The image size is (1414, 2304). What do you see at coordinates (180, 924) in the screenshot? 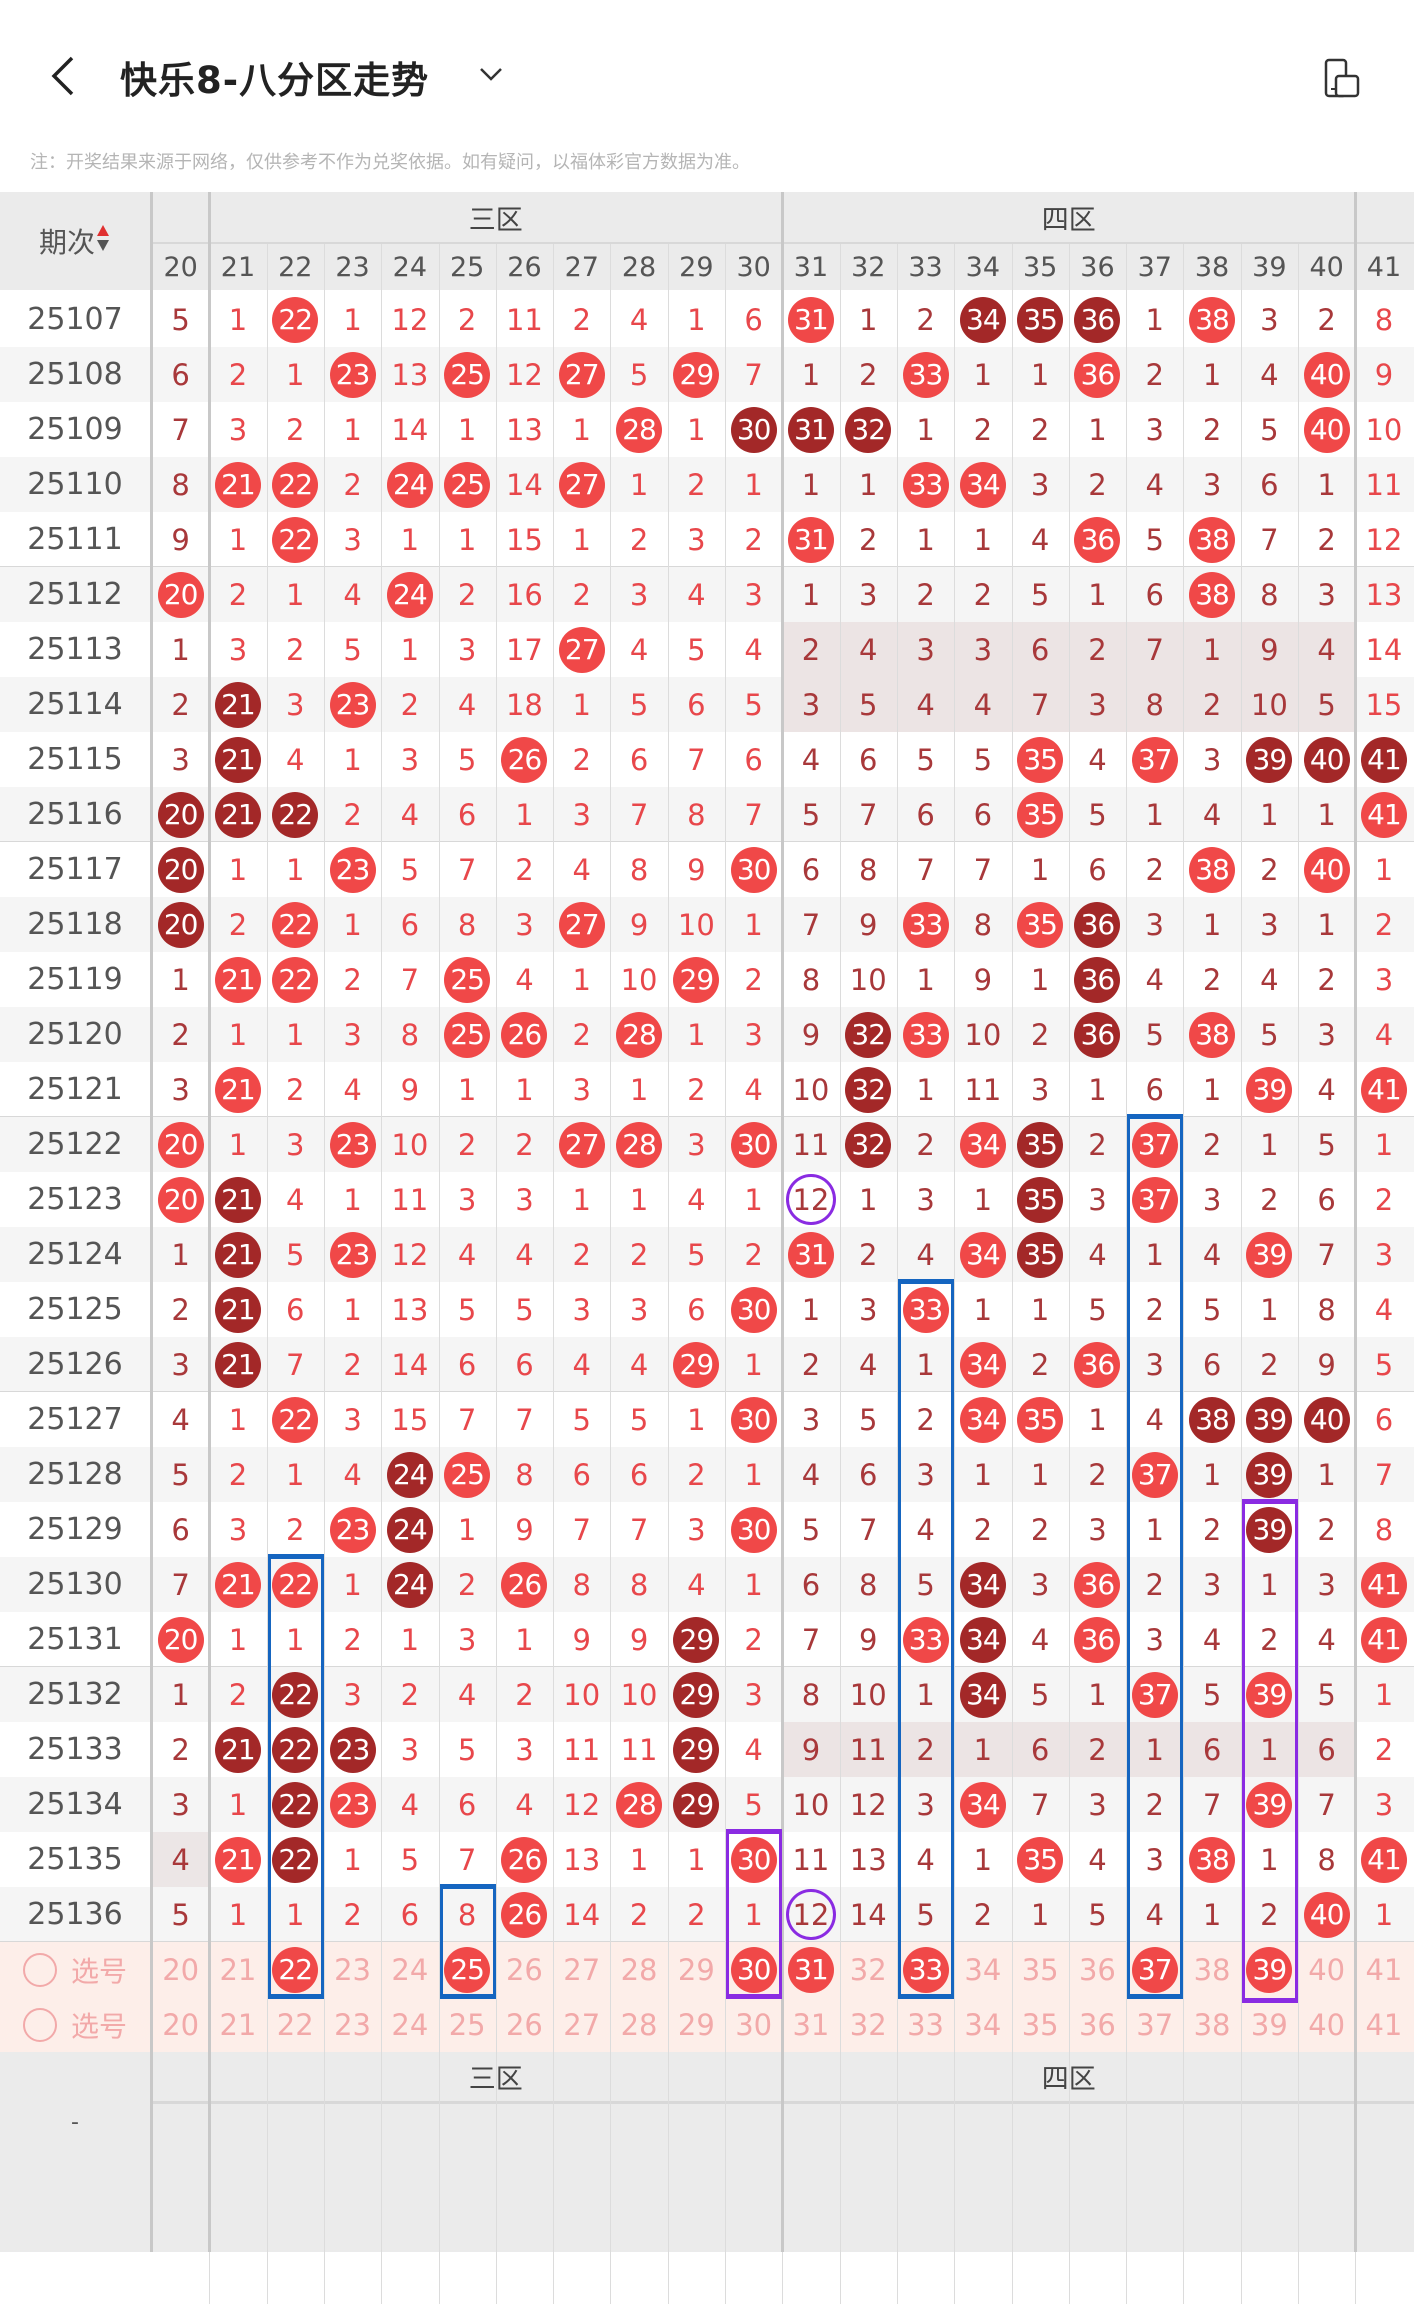
I see `repeat-ball: 20` at bounding box center [180, 924].